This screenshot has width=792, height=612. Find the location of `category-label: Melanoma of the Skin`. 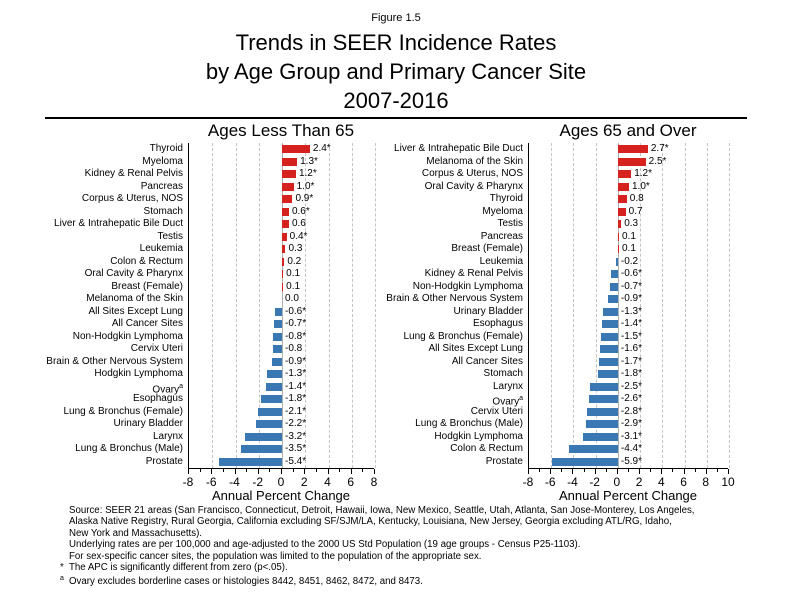

category-label: Melanoma of the Skin is located at coordinates (474, 161).